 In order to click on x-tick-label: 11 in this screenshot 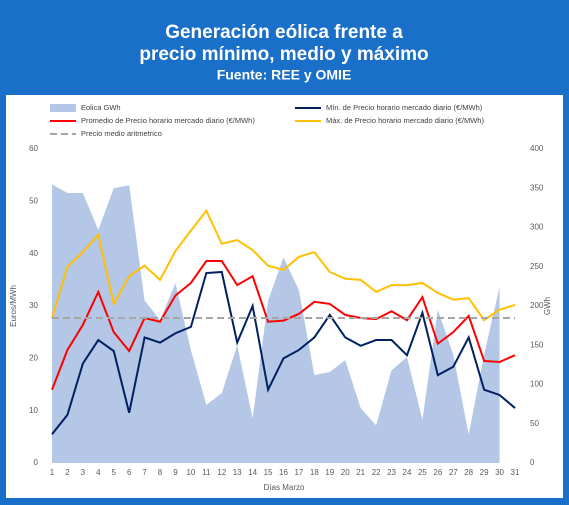, I will do `click(206, 472)`.